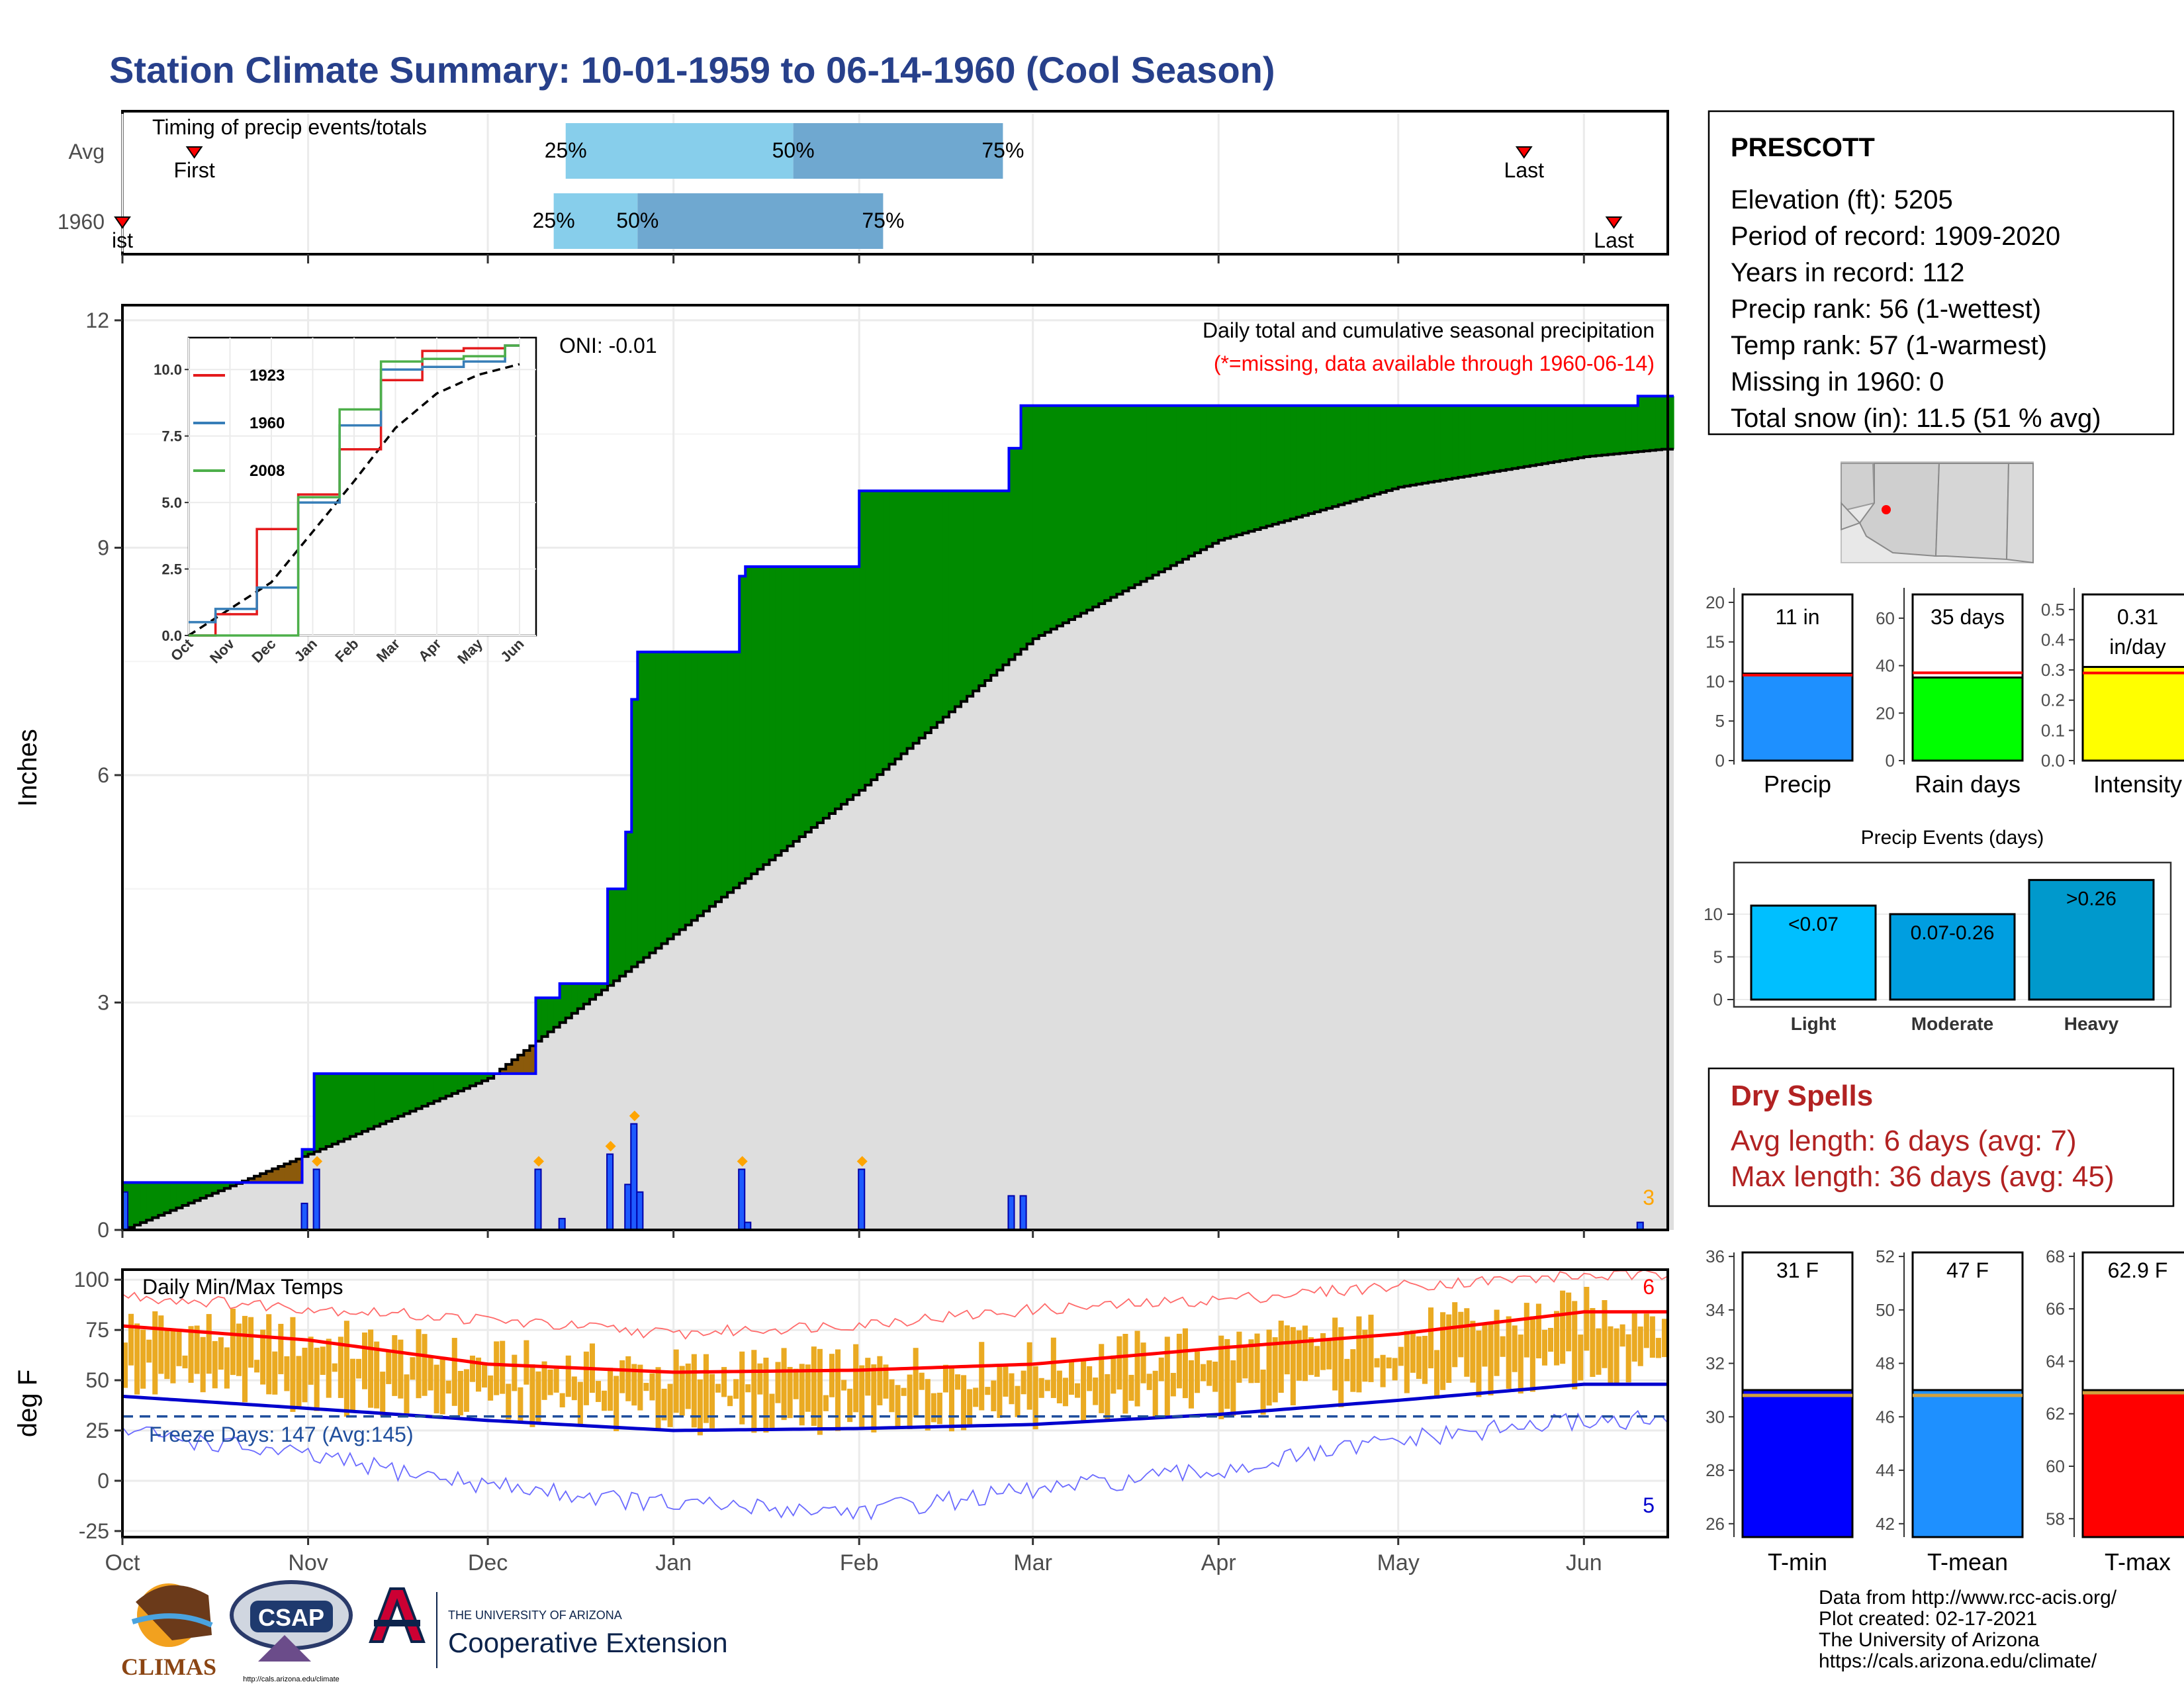 The image size is (2184, 1688). I want to click on y-tick-label: 3, so click(103, 1002).